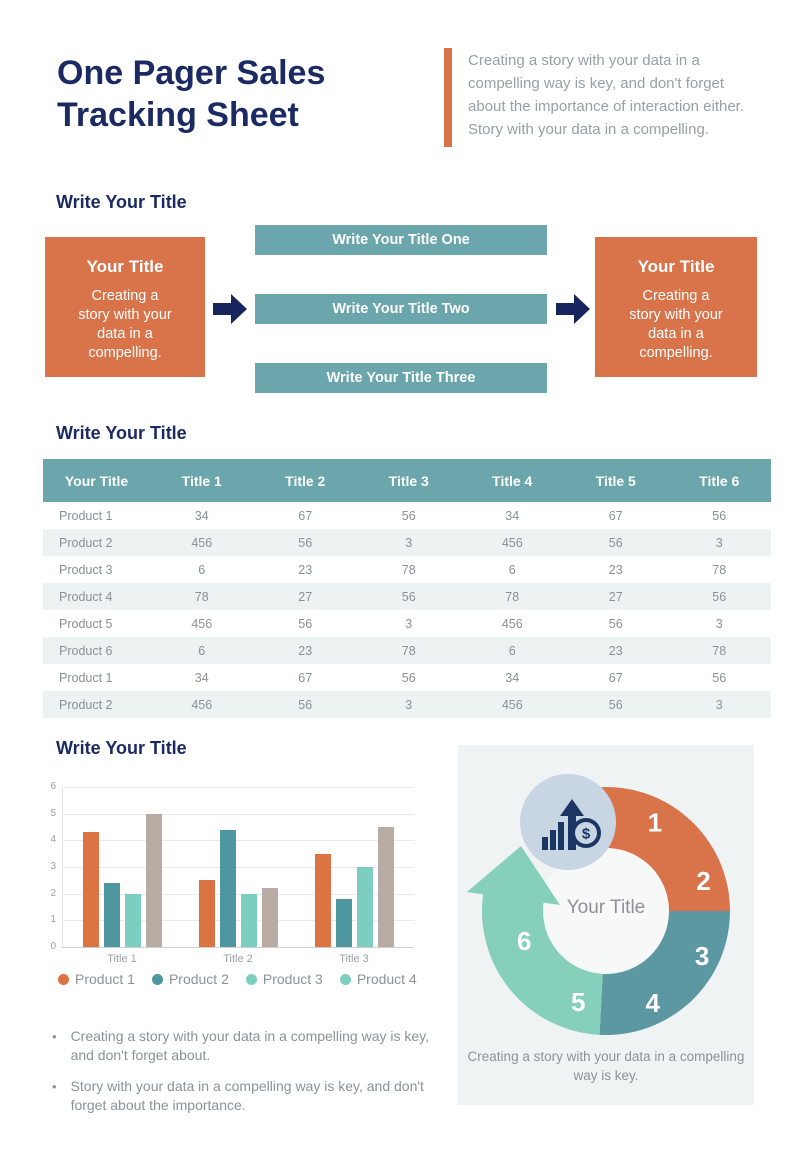  Describe the element at coordinates (676, 266) in the screenshot. I see `flow-box-title: Your Title` at that location.